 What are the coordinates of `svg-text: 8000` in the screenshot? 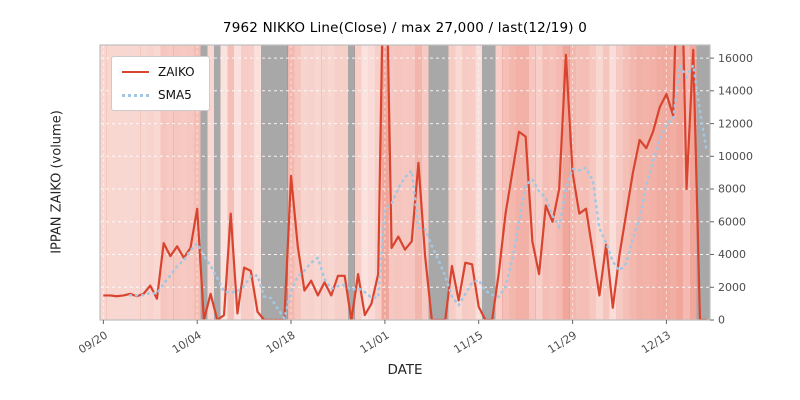 It's located at (732, 189).